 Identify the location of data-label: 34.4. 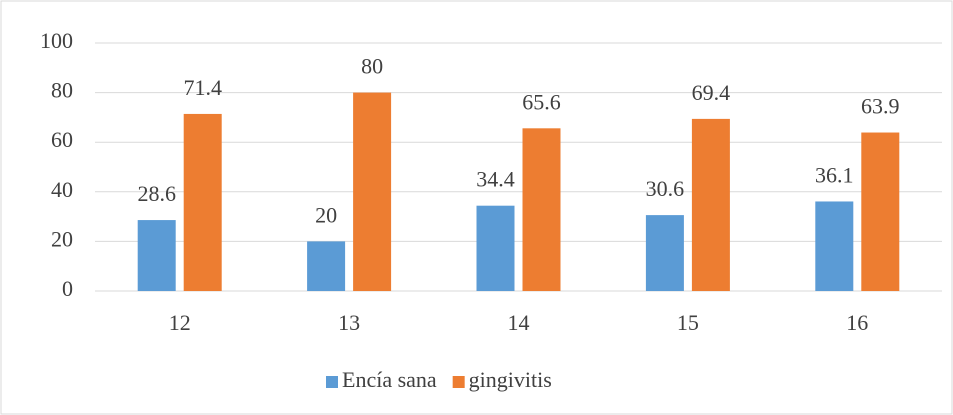
(495, 179).